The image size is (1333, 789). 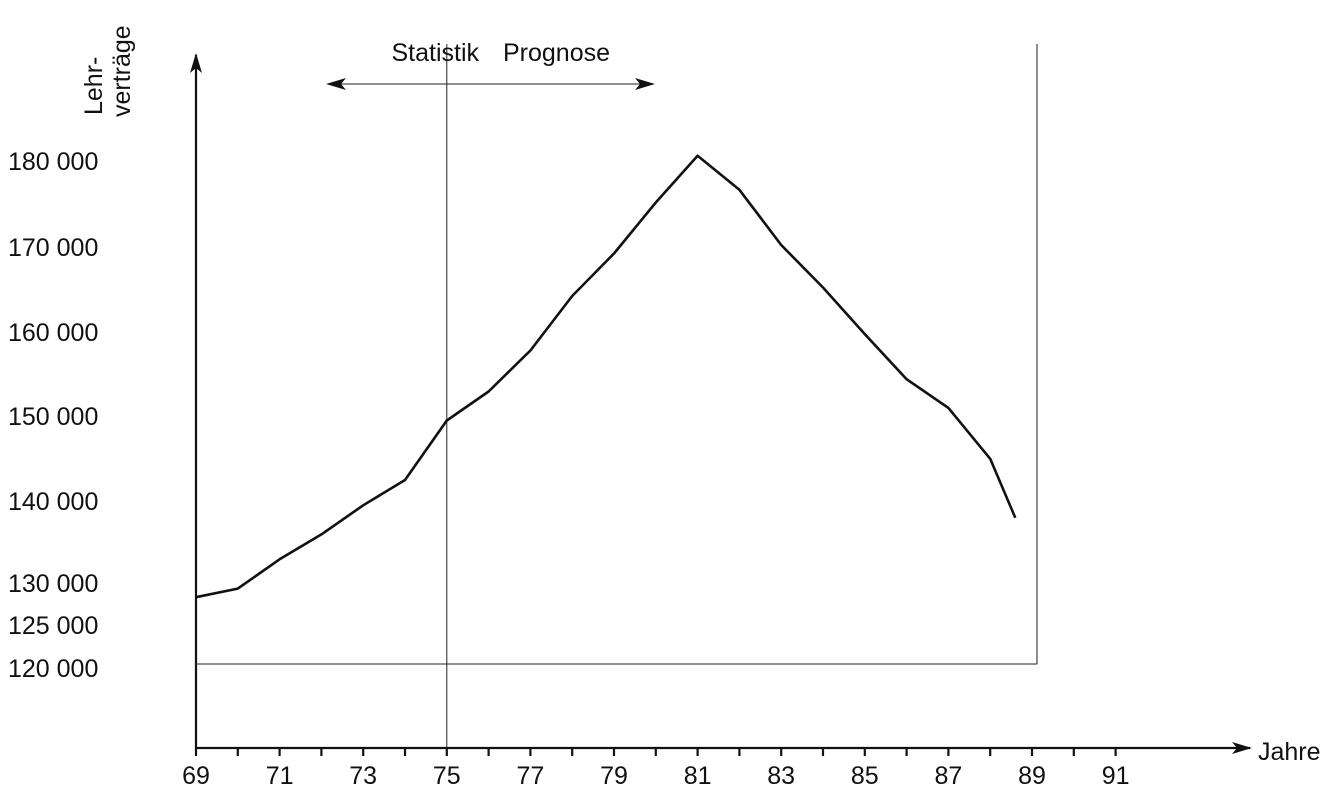 What do you see at coordinates (94, 86) in the screenshot?
I see `y-axis-label-line1: Lehr-` at bounding box center [94, 86].